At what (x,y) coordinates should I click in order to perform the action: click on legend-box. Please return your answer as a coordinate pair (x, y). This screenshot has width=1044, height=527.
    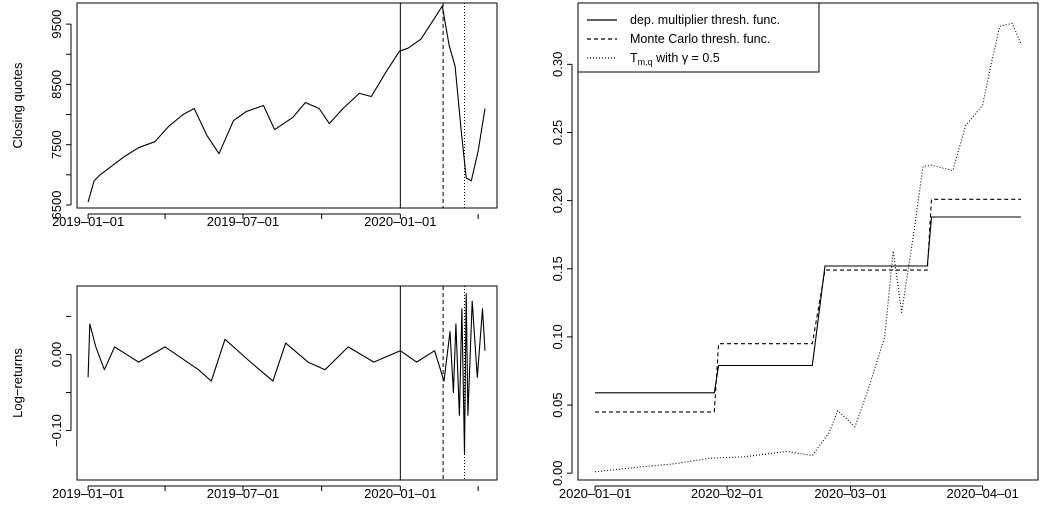
    Looking at the image, I should click on (698, 37).